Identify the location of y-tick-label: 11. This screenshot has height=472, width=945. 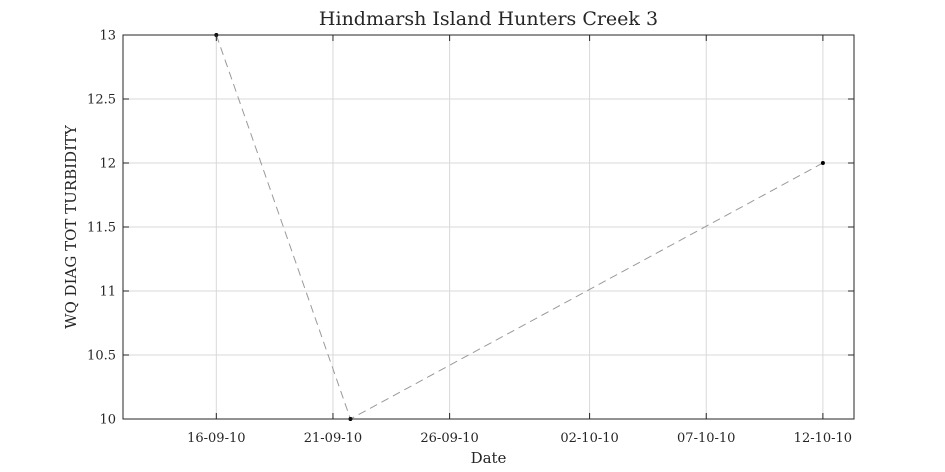
(107, 292).